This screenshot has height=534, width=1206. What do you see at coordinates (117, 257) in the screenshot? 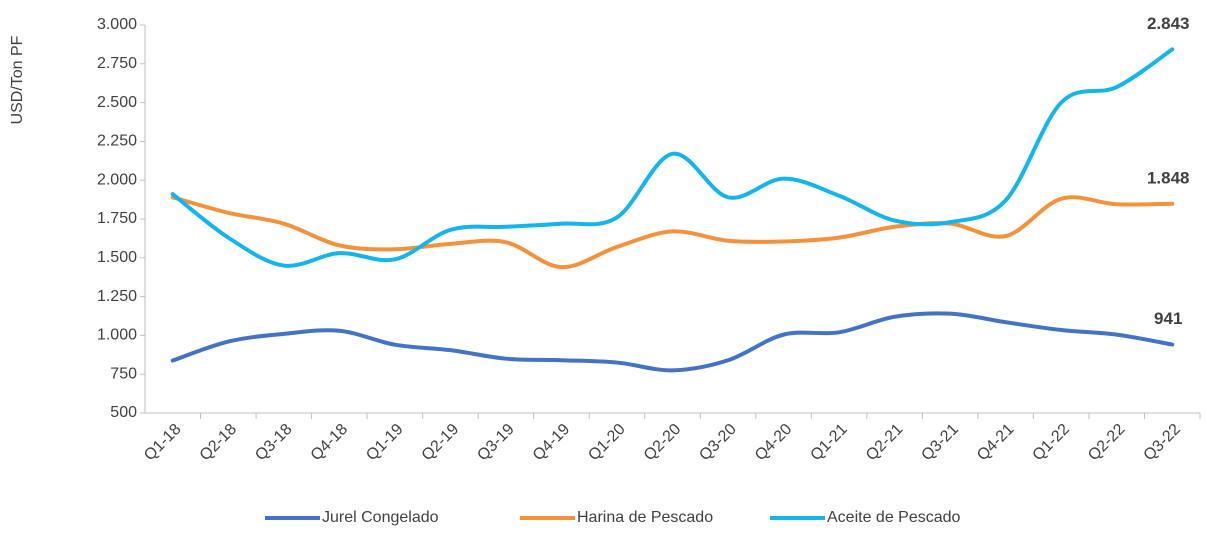
I see `y-tick-label: 1.500` at bounding box center [117, 257].